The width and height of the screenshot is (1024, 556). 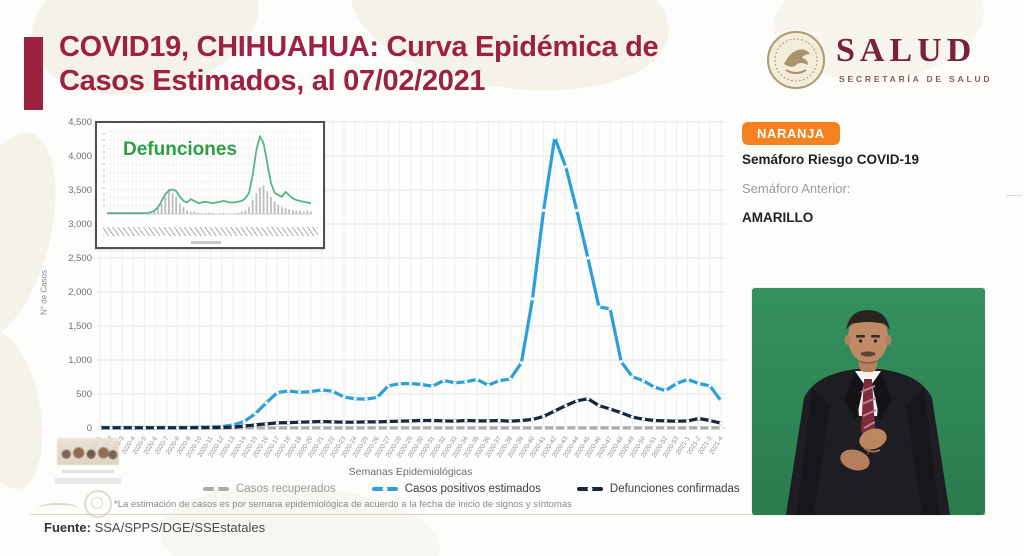 I want to click on salud-seal-icon, so click(x=796, y=60).